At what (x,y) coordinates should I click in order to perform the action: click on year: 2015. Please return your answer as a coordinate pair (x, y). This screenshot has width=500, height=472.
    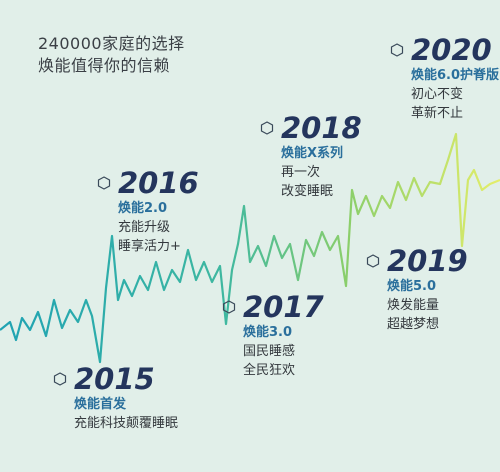
    Looking at the image, I should click on (114, 379).